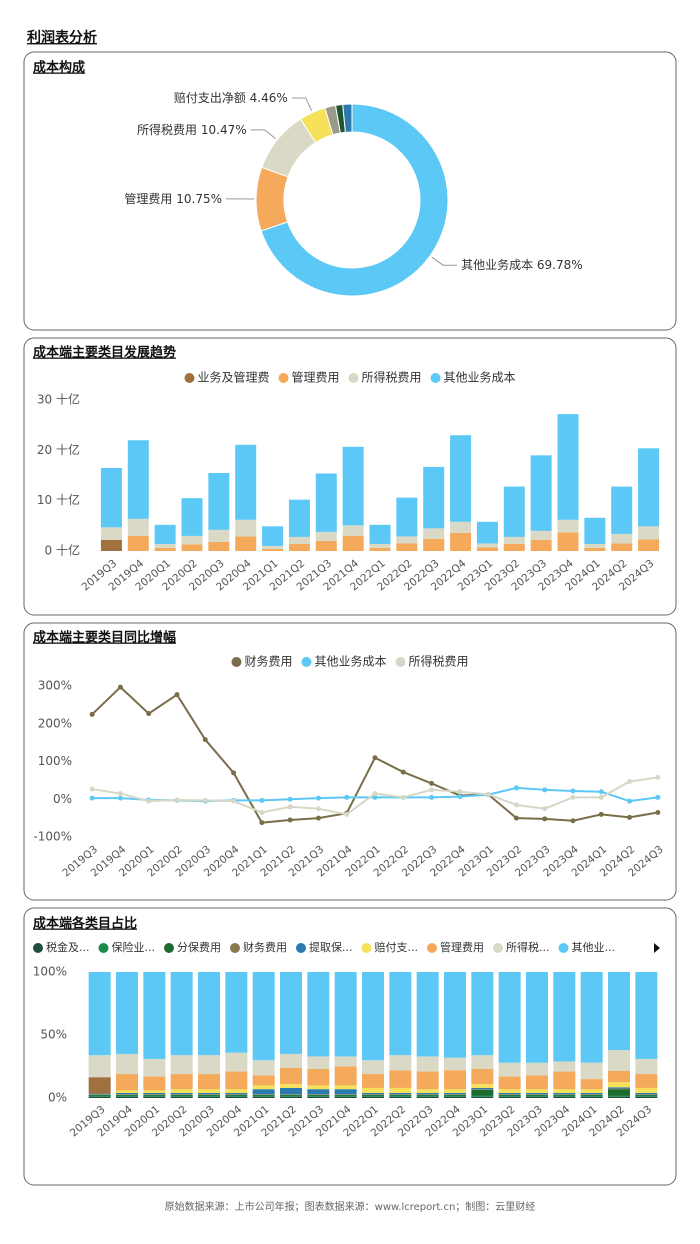 The width and height of the screenshot is (700, 1244). What do you see at coordinates (265, 947) in the screenshot?
I see `legend-label: 财务费用` at bounding box center [265, 947].